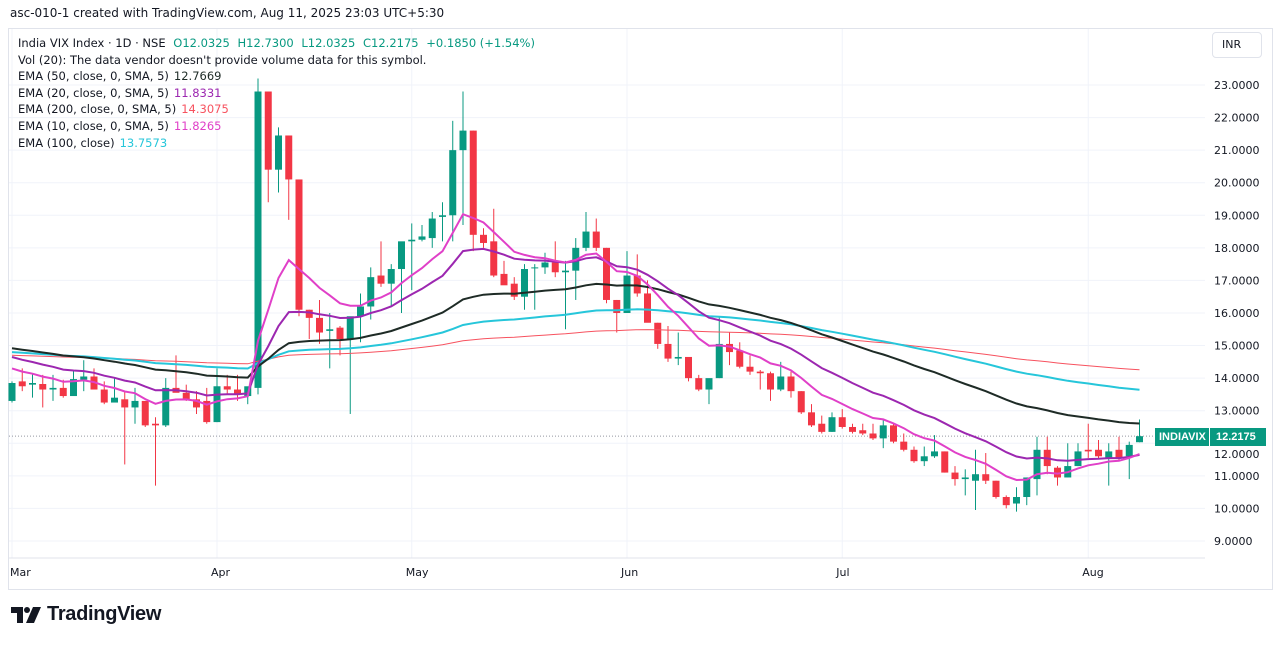 Image resolution: width=1281 pixels, height=646 pixels. What do you see at coordinates (417, 572) in the screenshot?
I see `time-tick-label: May` at bounding box center [417, 572].